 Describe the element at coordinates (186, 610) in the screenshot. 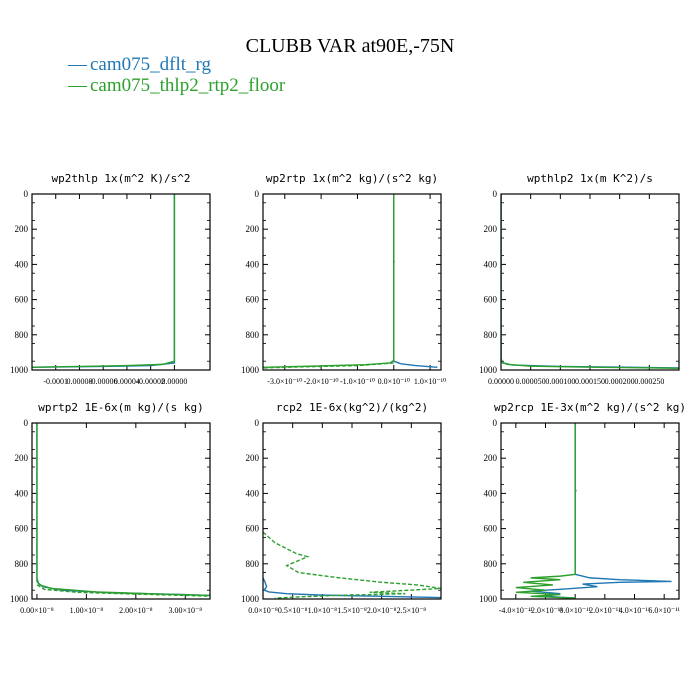

I see `x-tick-label: 3.00×10⁻⁸` at that location.